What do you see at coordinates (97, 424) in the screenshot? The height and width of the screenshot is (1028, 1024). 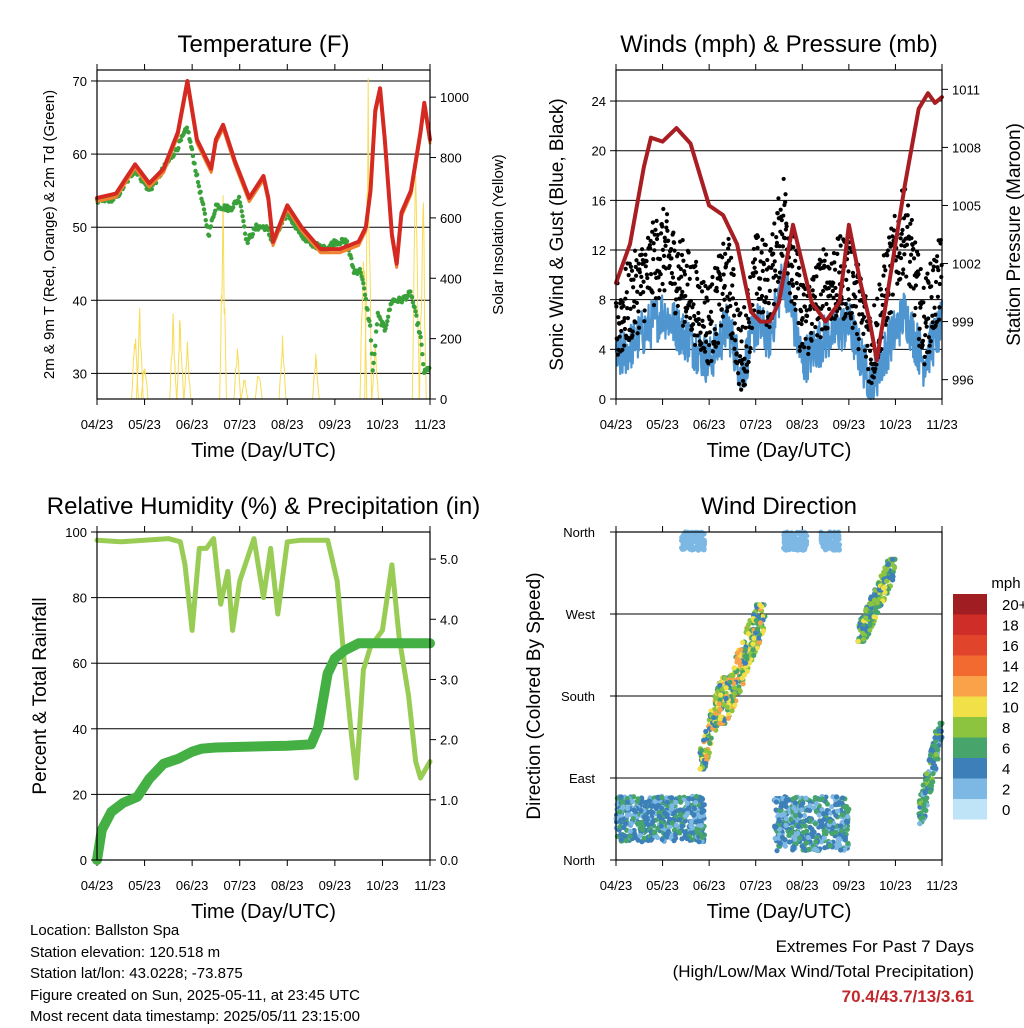 I see `x-tick-label: 04/23` at bounding box center [97, 424].